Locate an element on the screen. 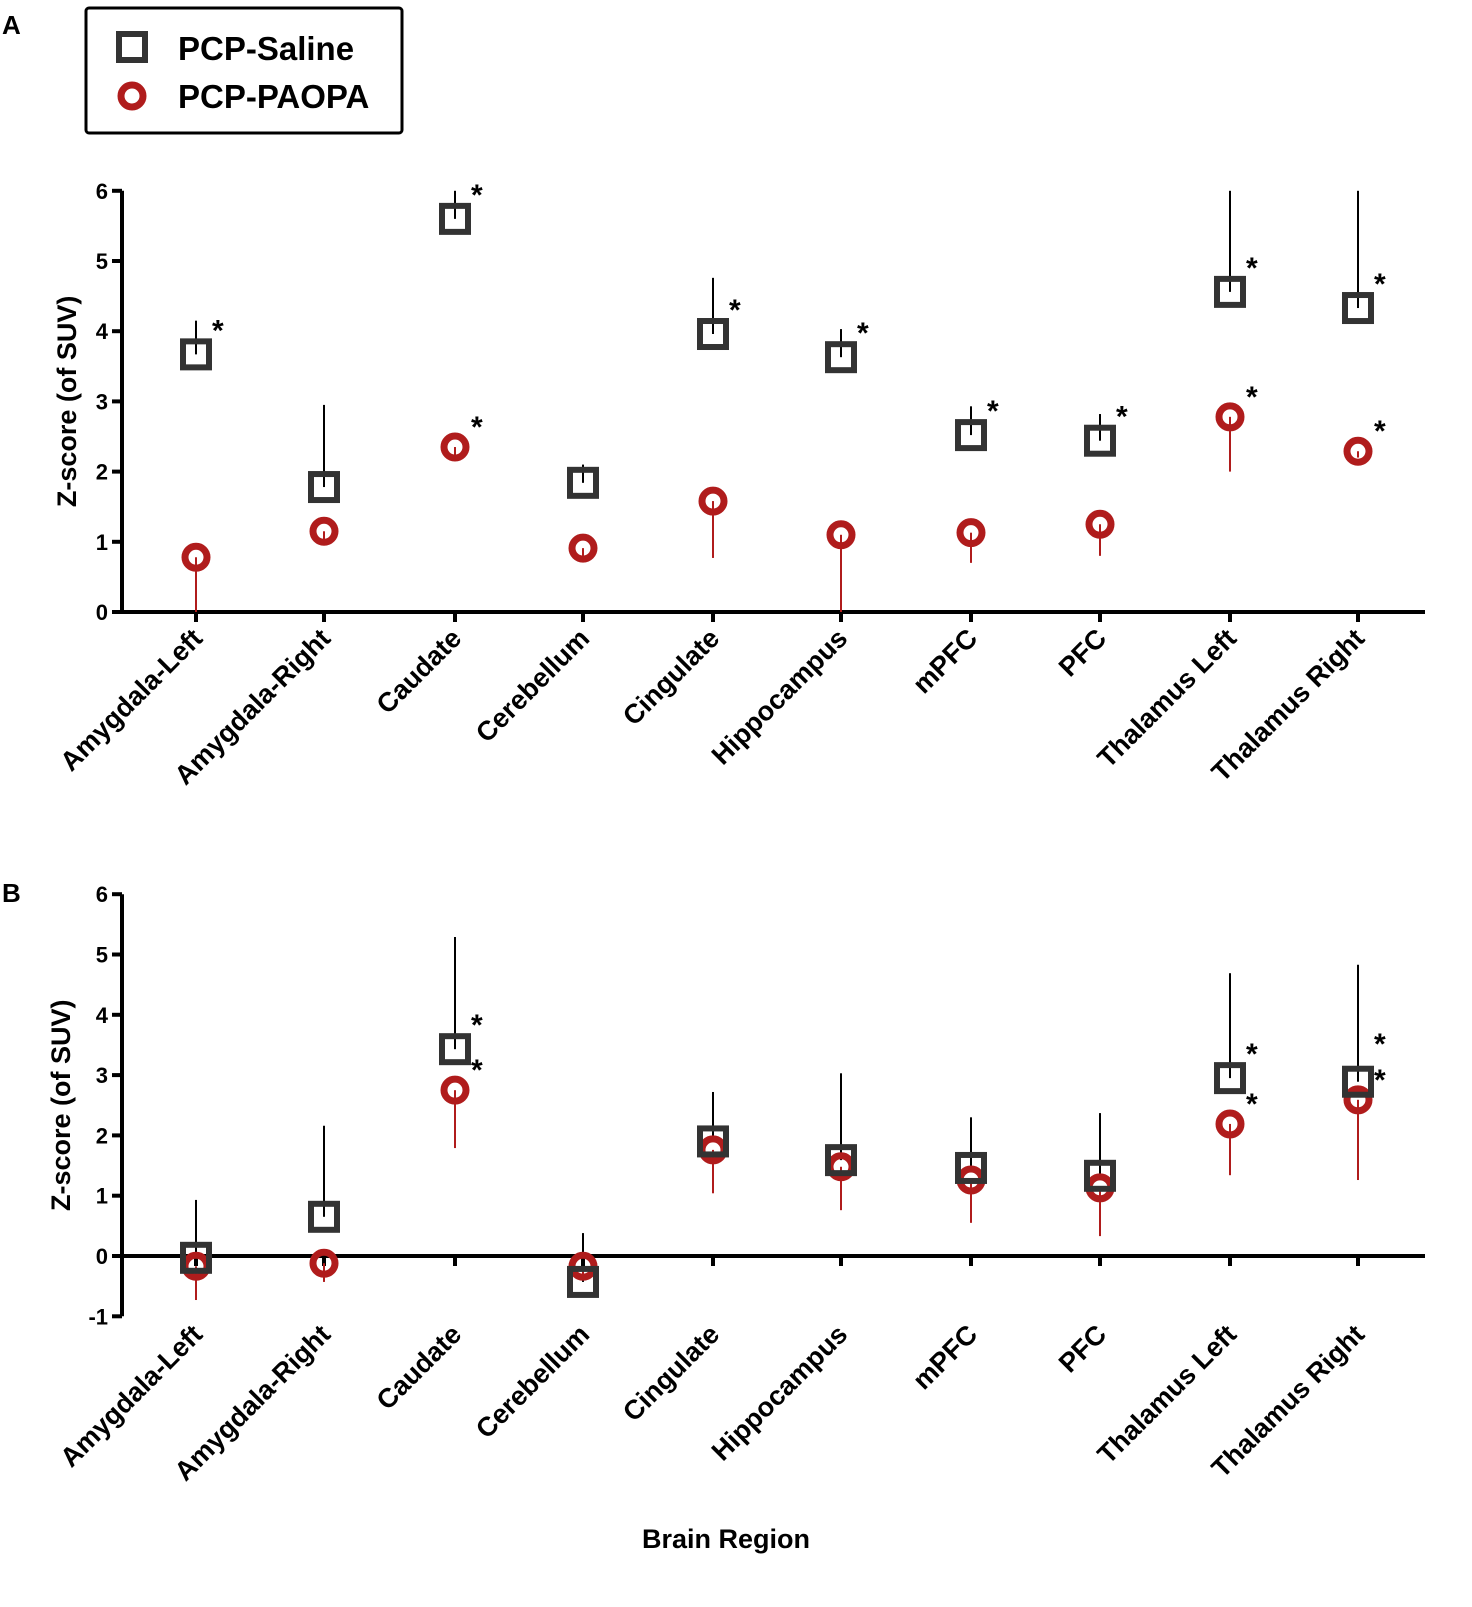 This screenshot has width=1472, height=1607. y-tick-label: -1 is located at coordinates (98, 1316).